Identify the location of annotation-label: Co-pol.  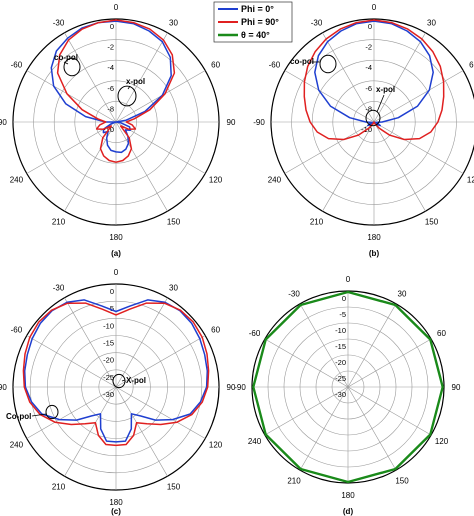
(18, 416).